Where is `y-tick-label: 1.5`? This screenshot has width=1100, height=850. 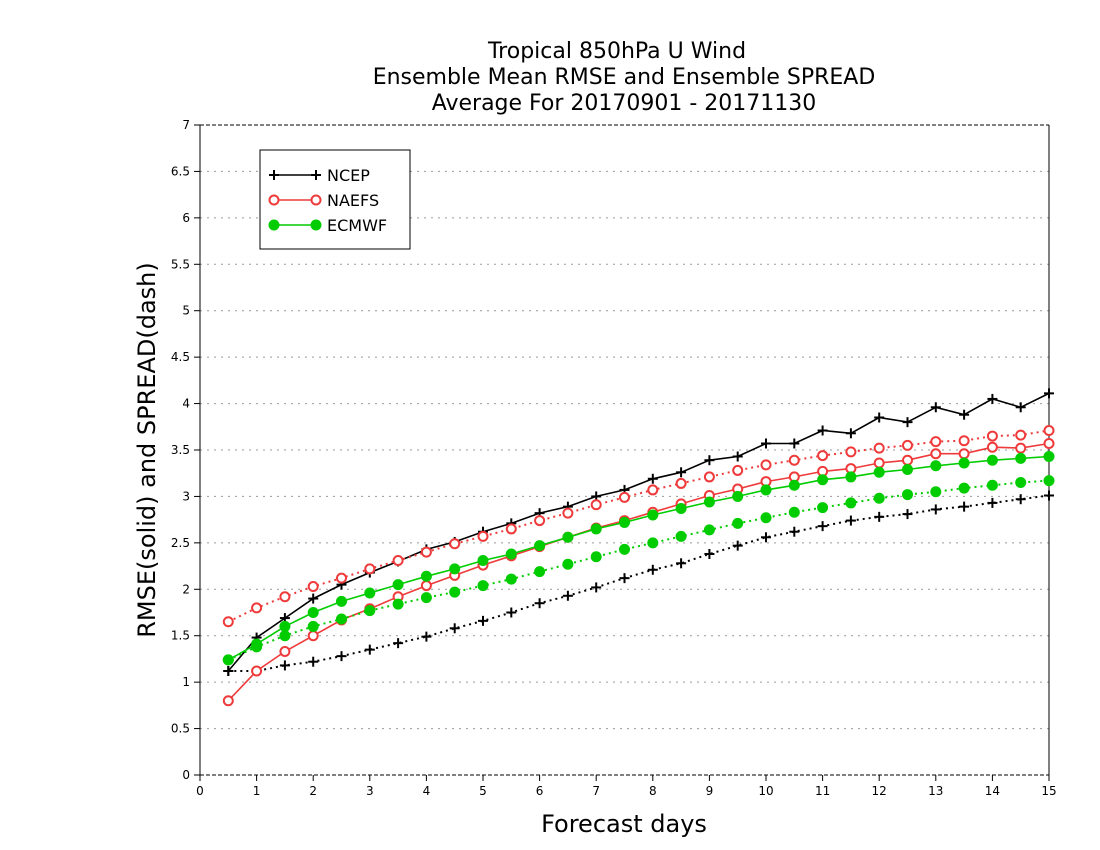 y-tick-label: 1.5 is located at coordinates (180, 636).